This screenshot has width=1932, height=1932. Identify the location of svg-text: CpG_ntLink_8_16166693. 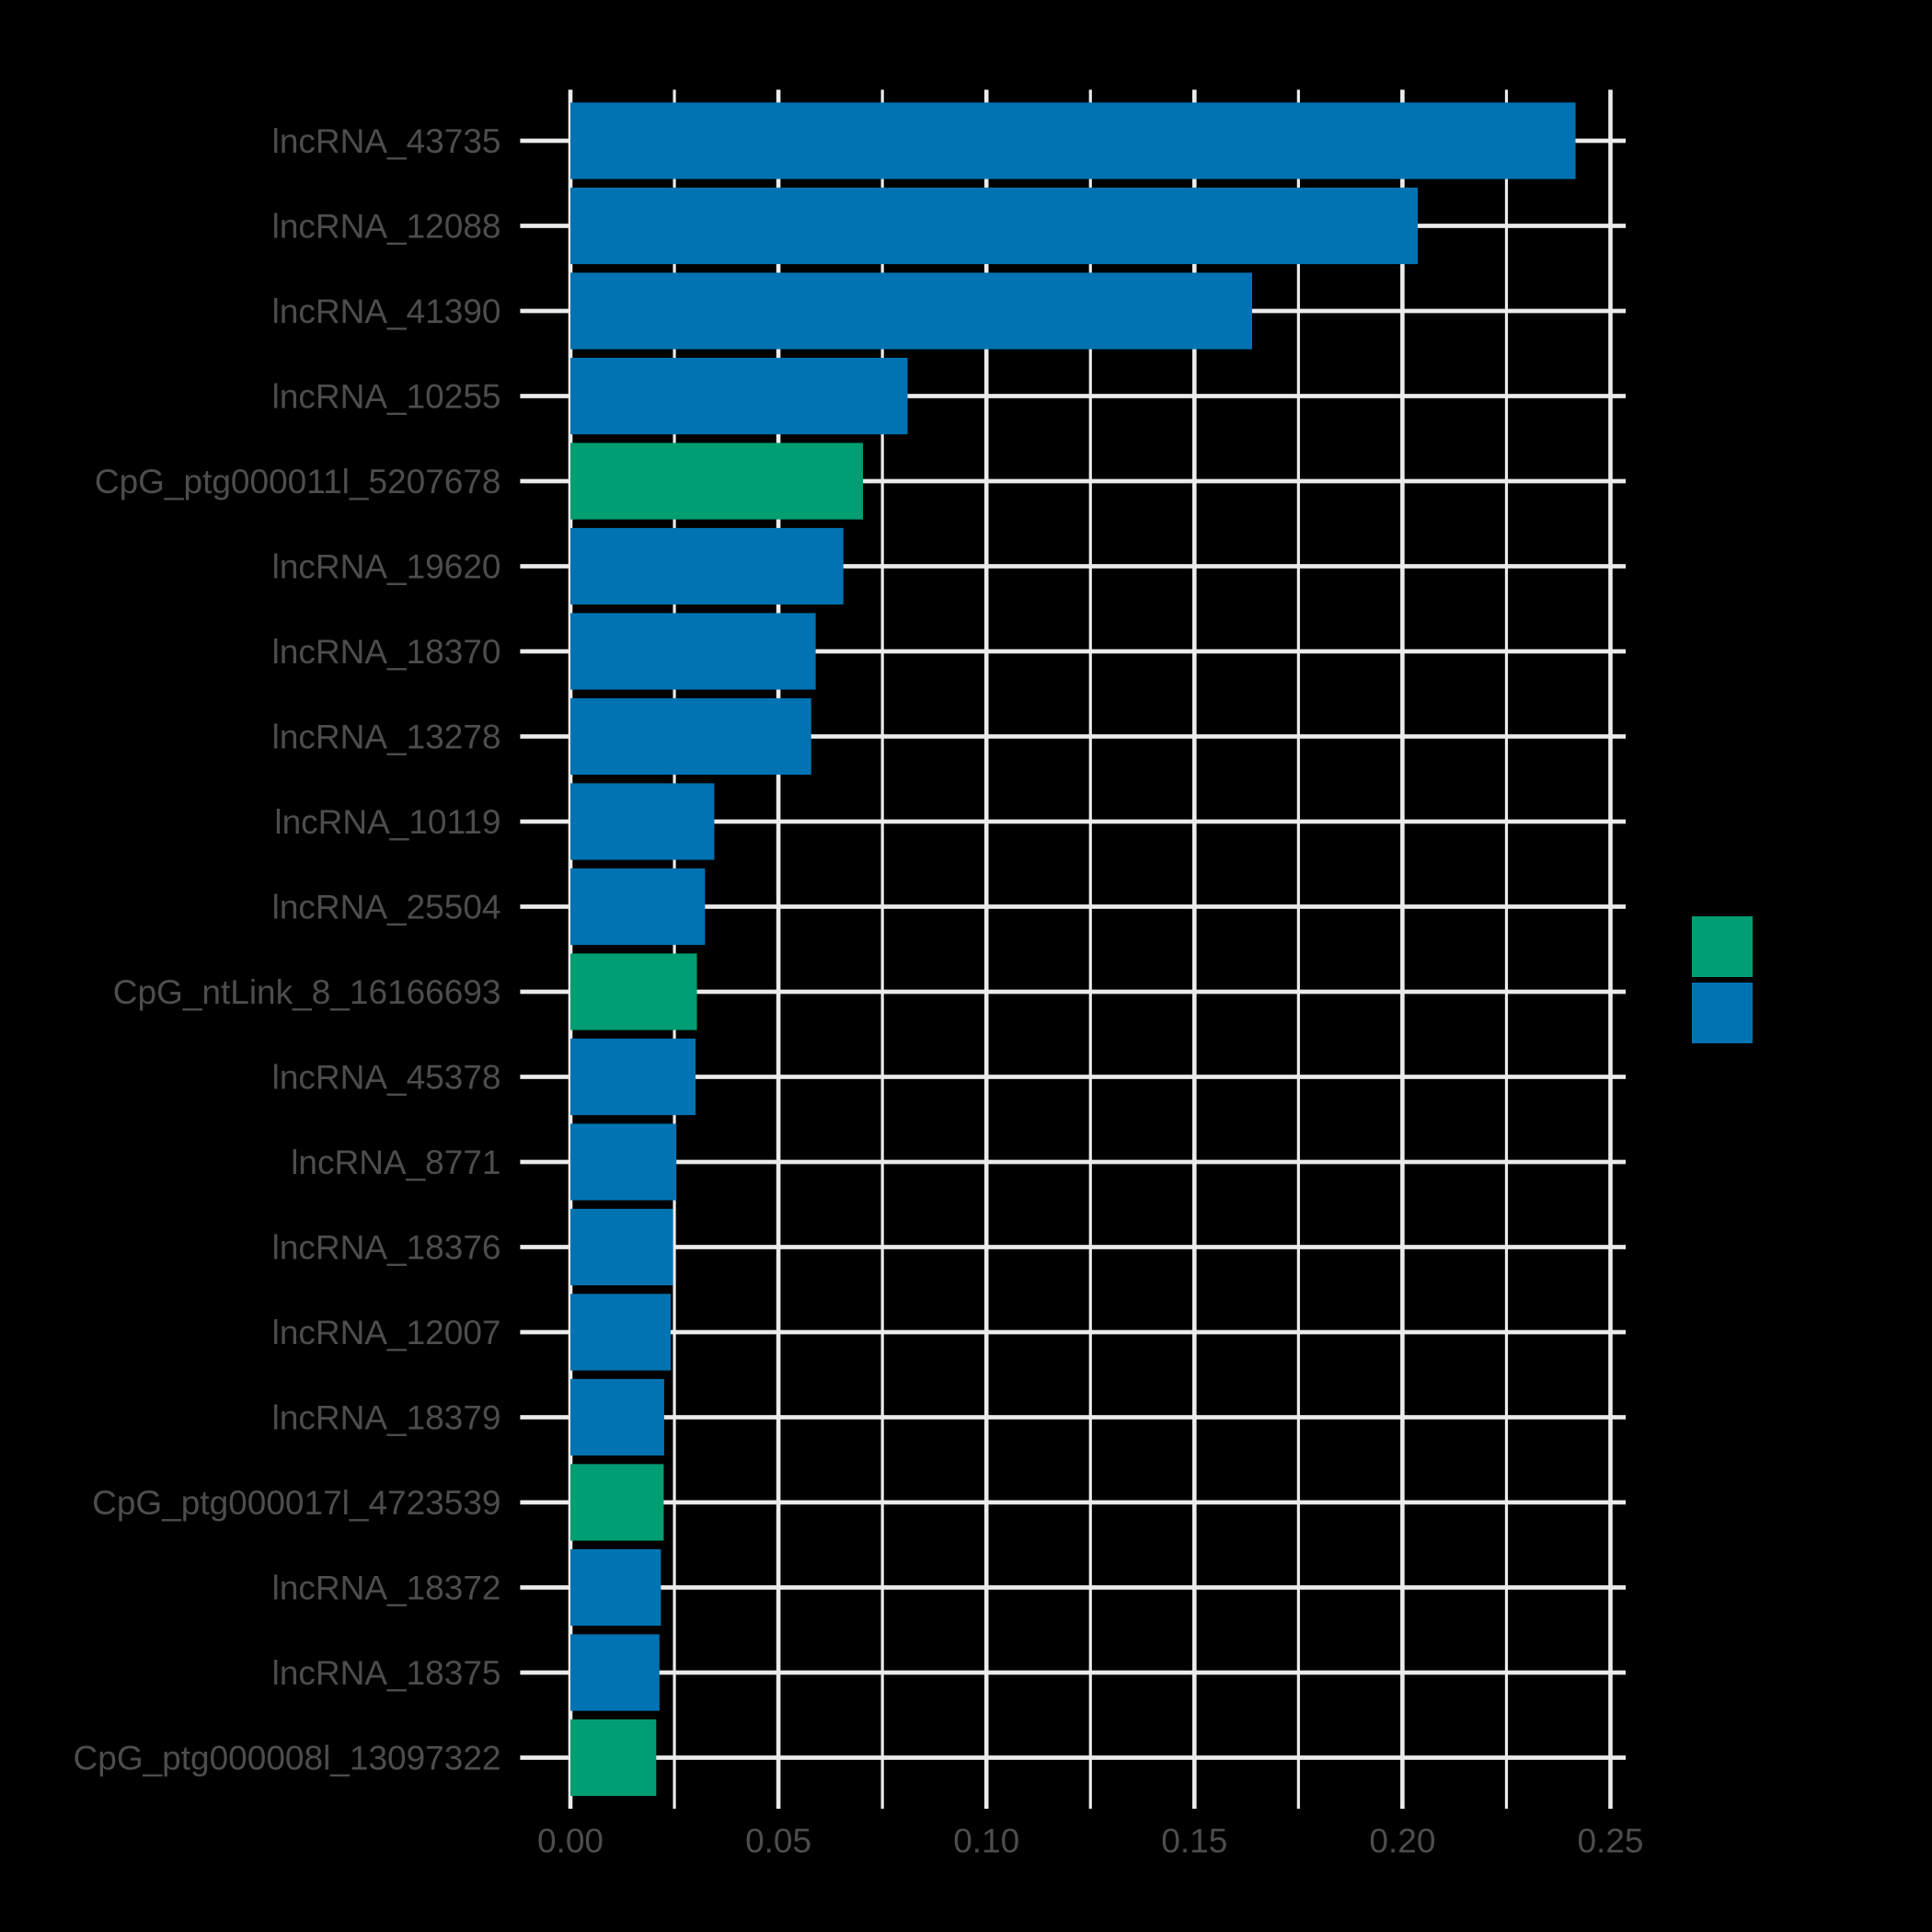
(307, 992).